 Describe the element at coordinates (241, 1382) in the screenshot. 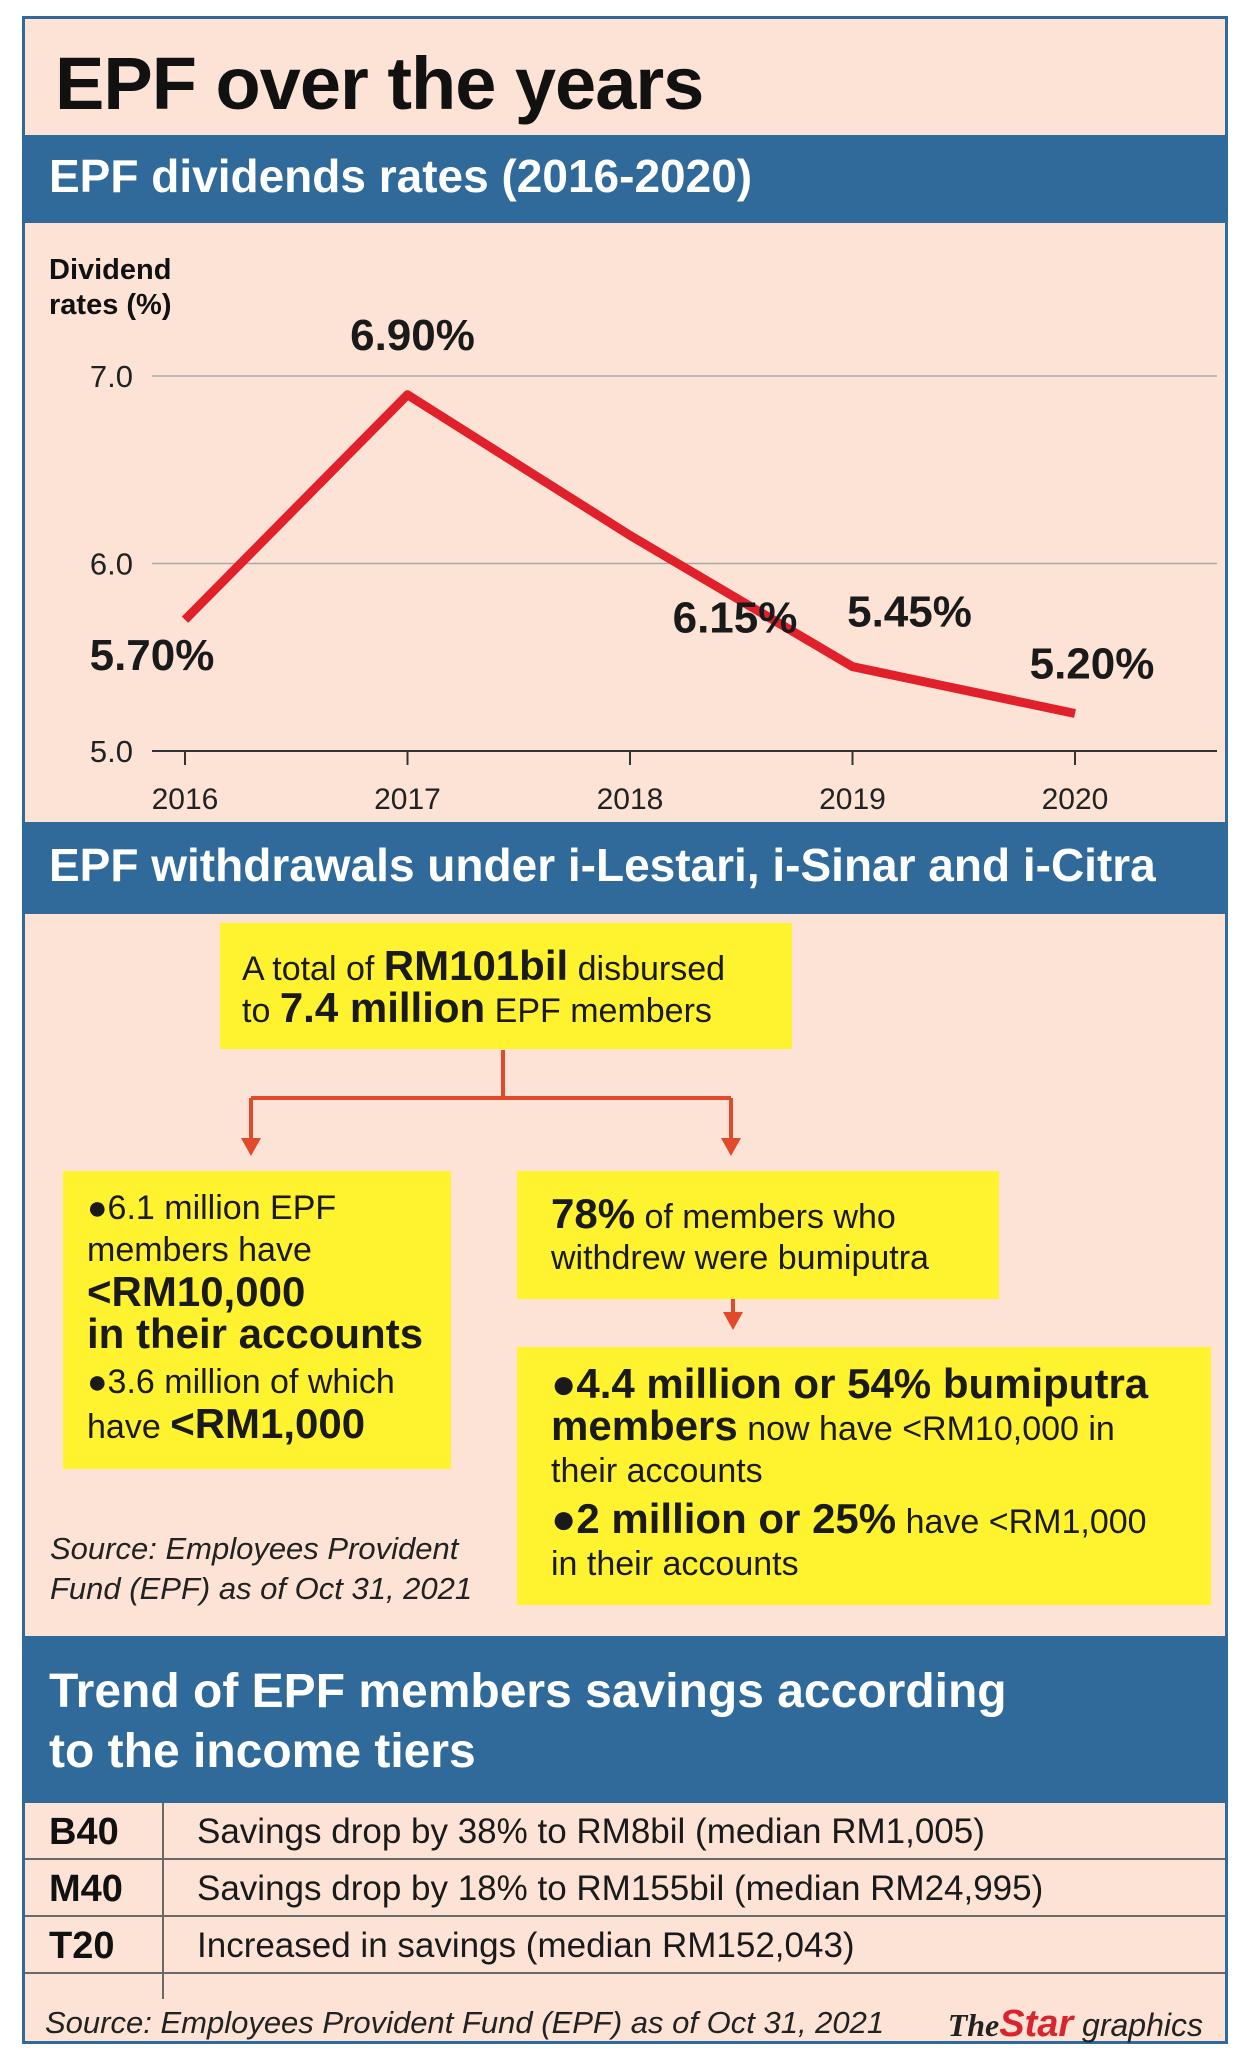

I see `low-balance-bullet2-line1: ●3.6 million of which` at that location.